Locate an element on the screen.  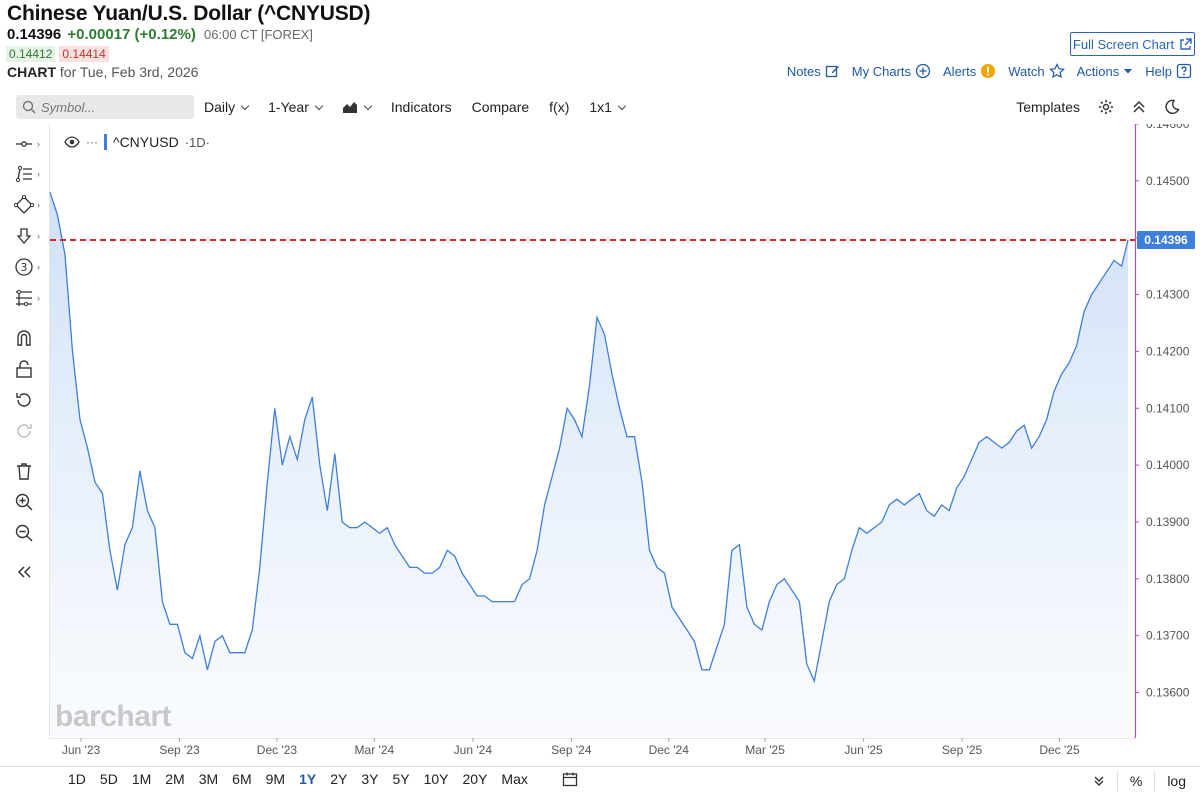
percent-toggle: % is located at coordinates (1136, 781).